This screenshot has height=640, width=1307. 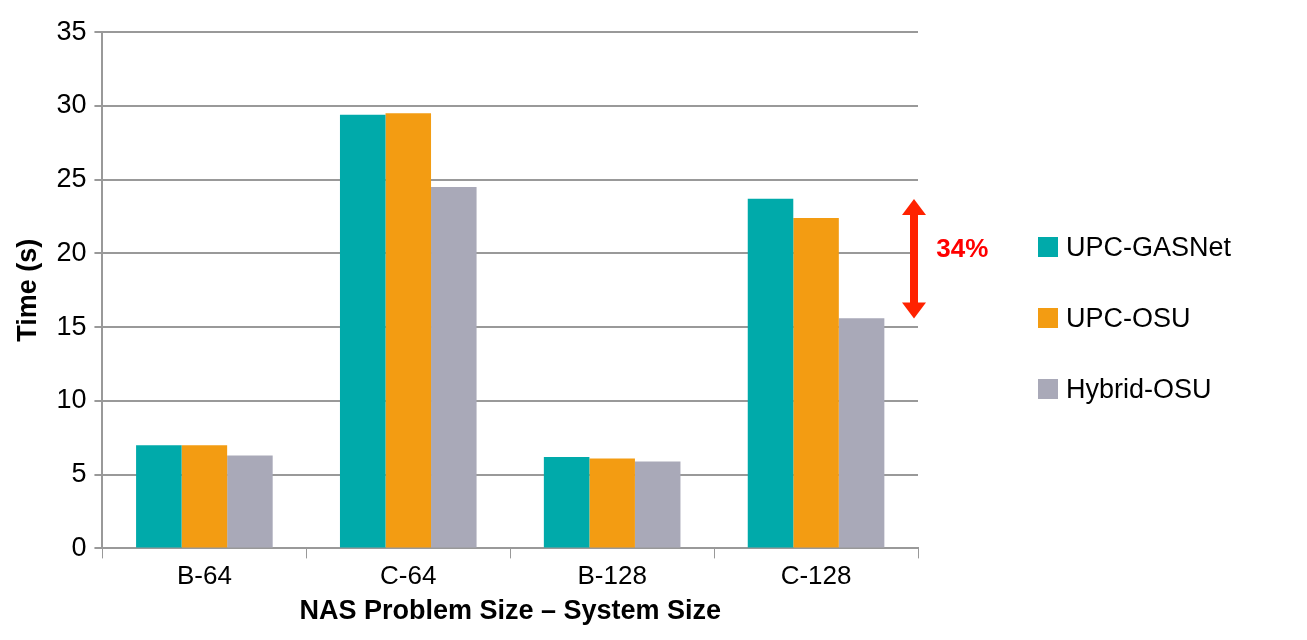 I want to click on legend-label: UPC-OSU, so click(x=1128, y=318).